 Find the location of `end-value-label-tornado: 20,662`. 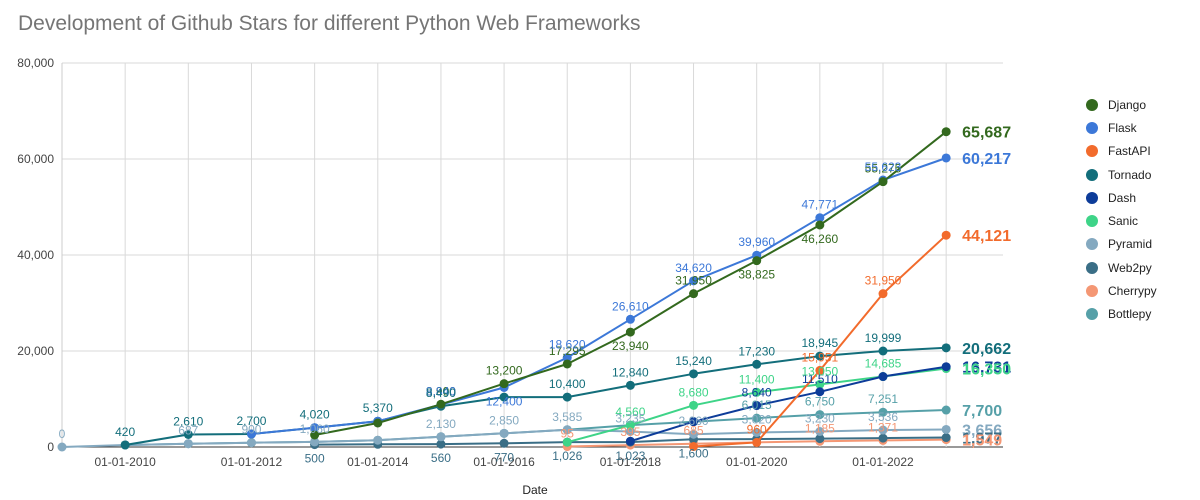

end-value-label-tornado: 20,662 is located at coordinates (986, 349).